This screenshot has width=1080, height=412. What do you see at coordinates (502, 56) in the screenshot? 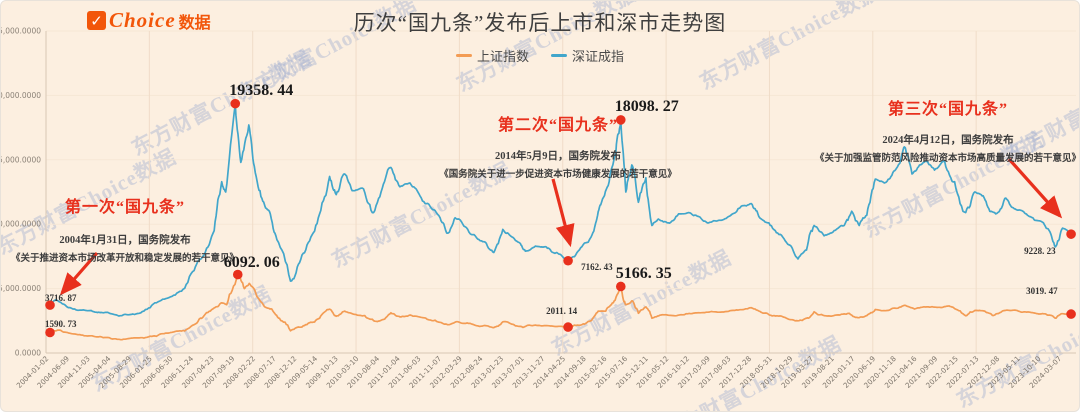
I see `legend-label-sse: 上证指数` at bounding box center [502, 56].